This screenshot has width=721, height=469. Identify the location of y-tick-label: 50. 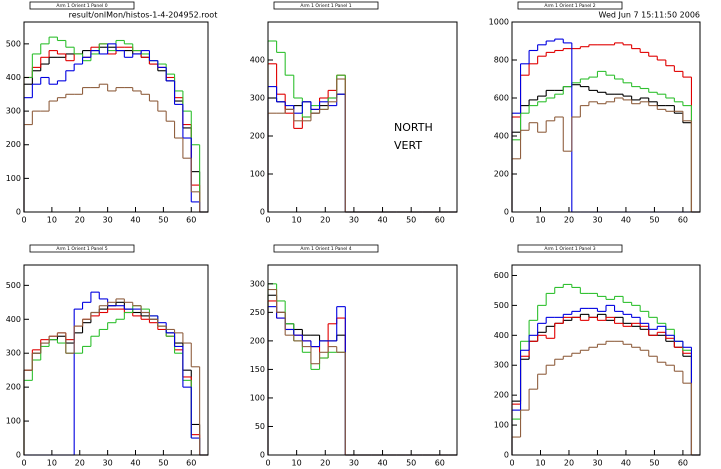
(260, 426).